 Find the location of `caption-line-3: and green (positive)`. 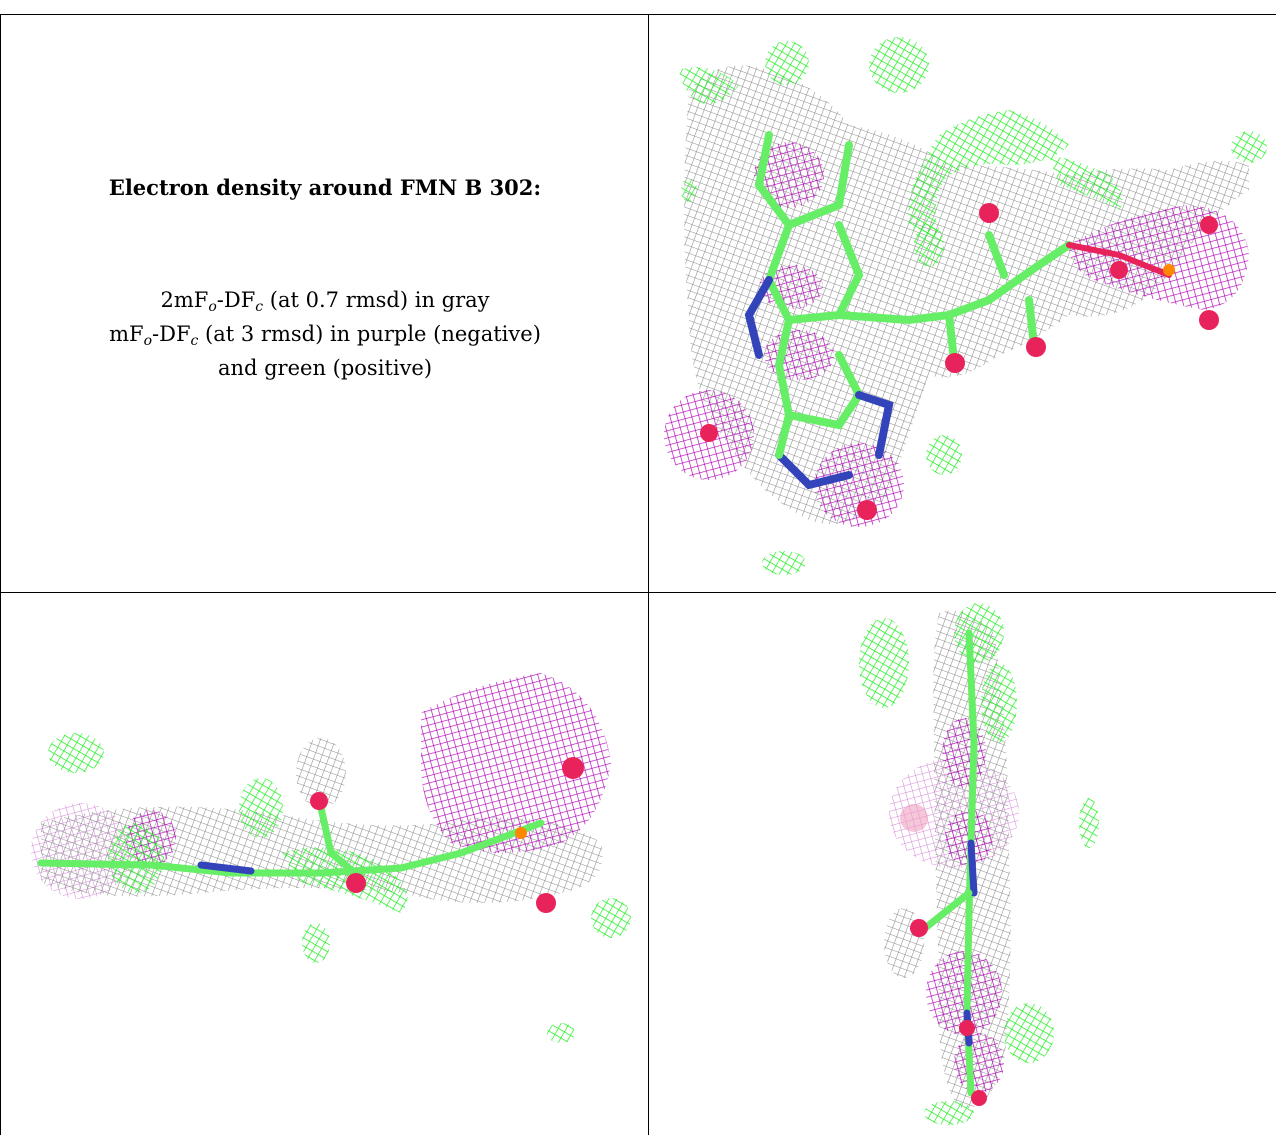

caption-line-3: and green (positive) is located at coordinates (325, 368).